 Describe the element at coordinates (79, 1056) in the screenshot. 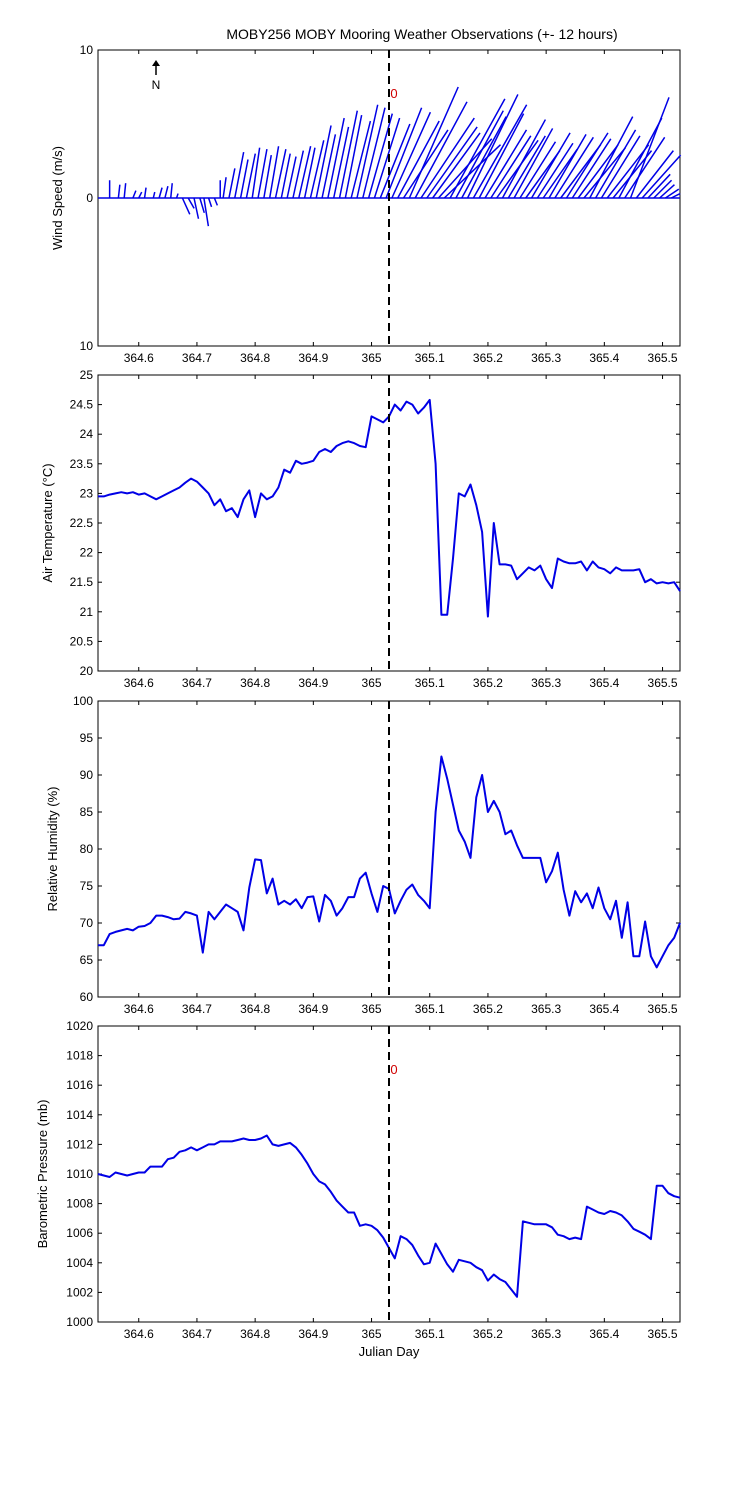

I see `y-tick-label: 1018` at that location.